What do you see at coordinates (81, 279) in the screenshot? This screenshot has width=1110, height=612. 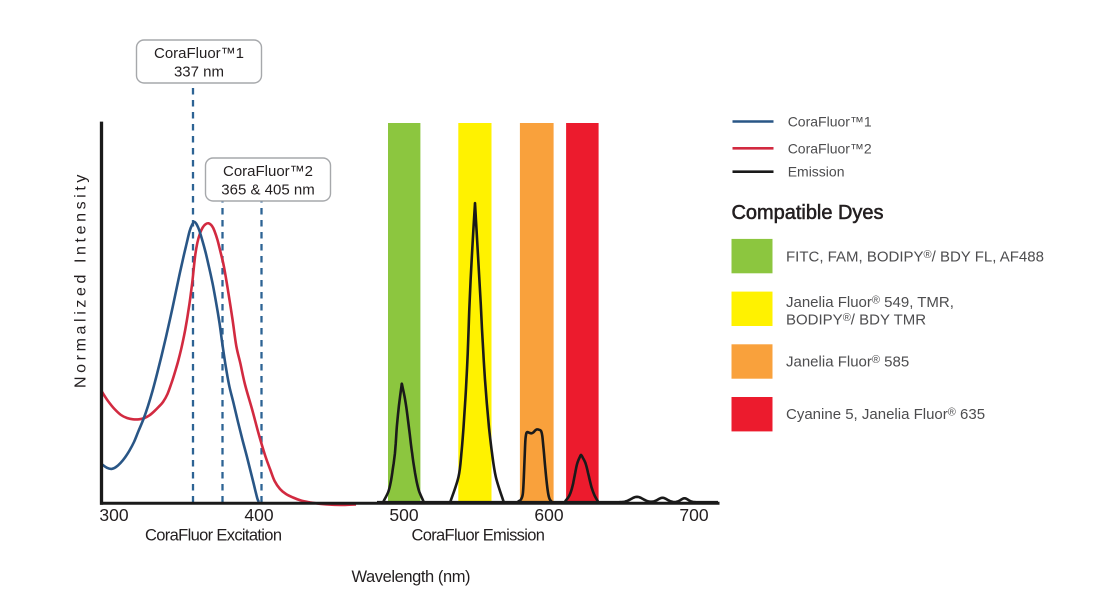 I see `svg-text: Normalized Intensity` at bounding box center [81, 279].